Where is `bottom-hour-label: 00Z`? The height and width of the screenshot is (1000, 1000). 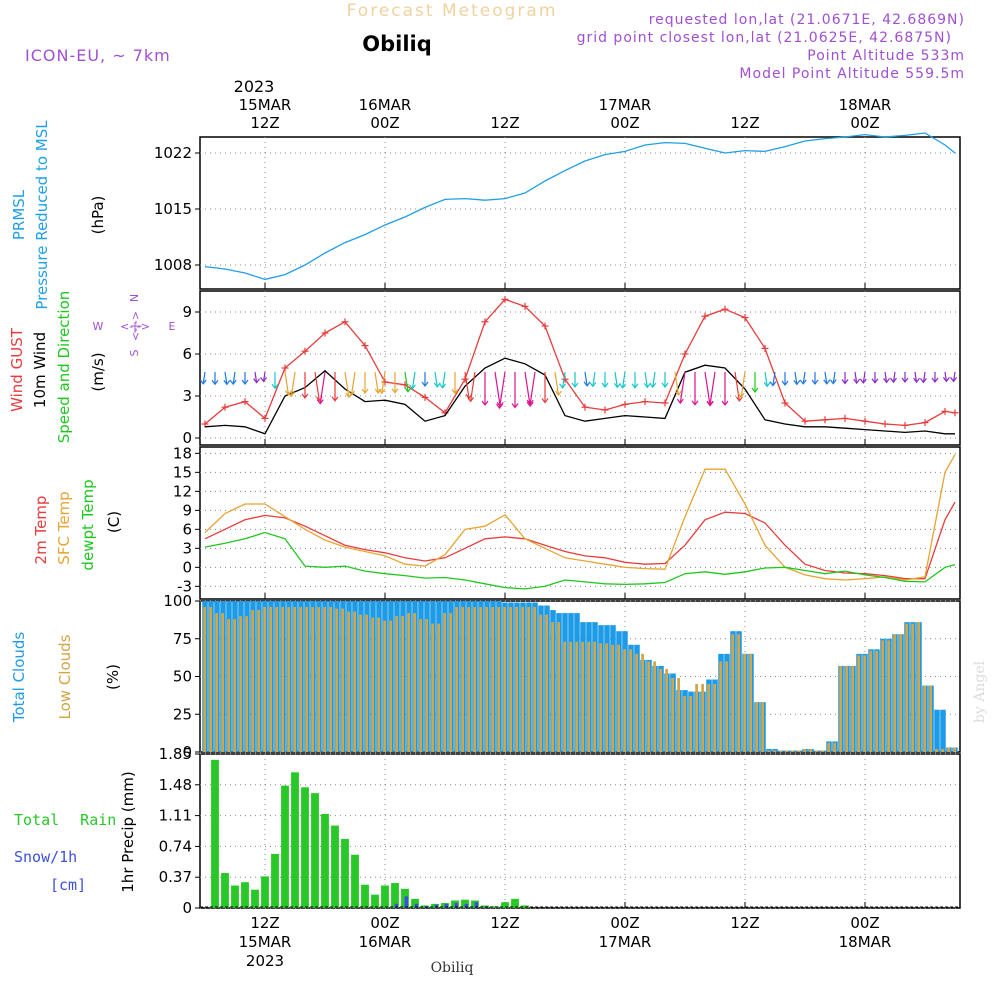
bottom-hour-label: 00Z is located at coordinates (384, 923).